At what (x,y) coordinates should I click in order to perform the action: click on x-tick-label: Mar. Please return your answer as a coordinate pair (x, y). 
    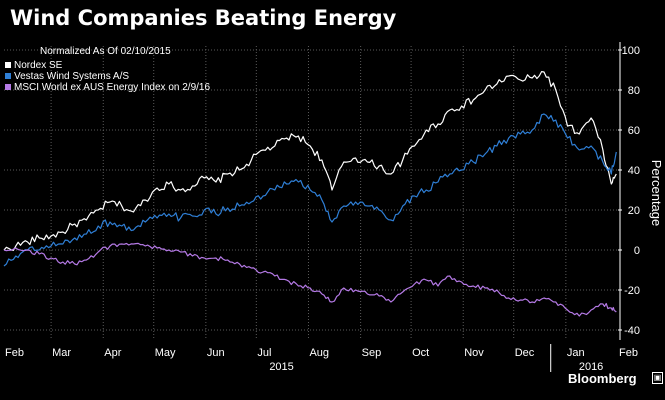
    Looking at the image, I should click on (61, 353).